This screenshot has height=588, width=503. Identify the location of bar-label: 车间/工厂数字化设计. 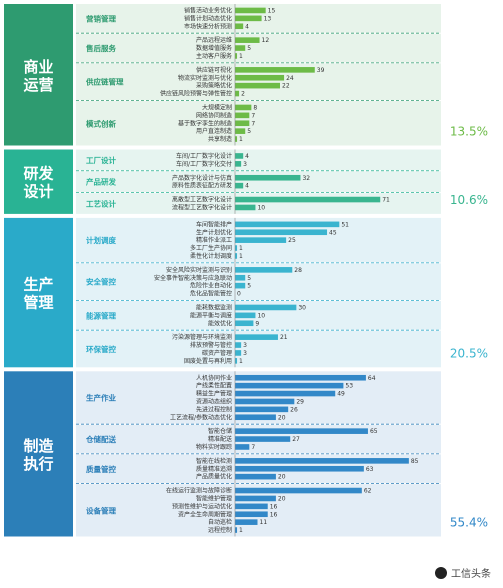
(204, 156).